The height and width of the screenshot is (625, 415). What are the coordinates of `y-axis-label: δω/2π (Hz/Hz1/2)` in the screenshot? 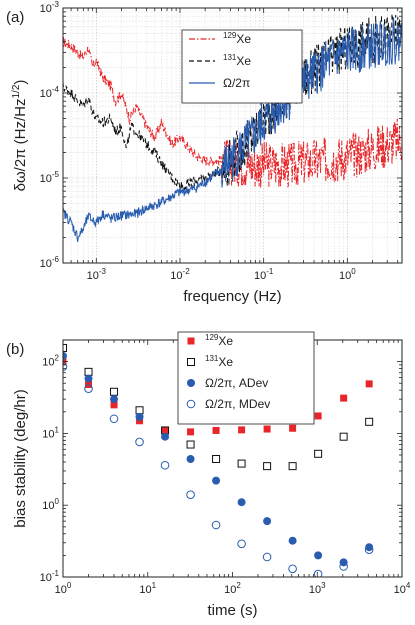 It's located at (20, 136).